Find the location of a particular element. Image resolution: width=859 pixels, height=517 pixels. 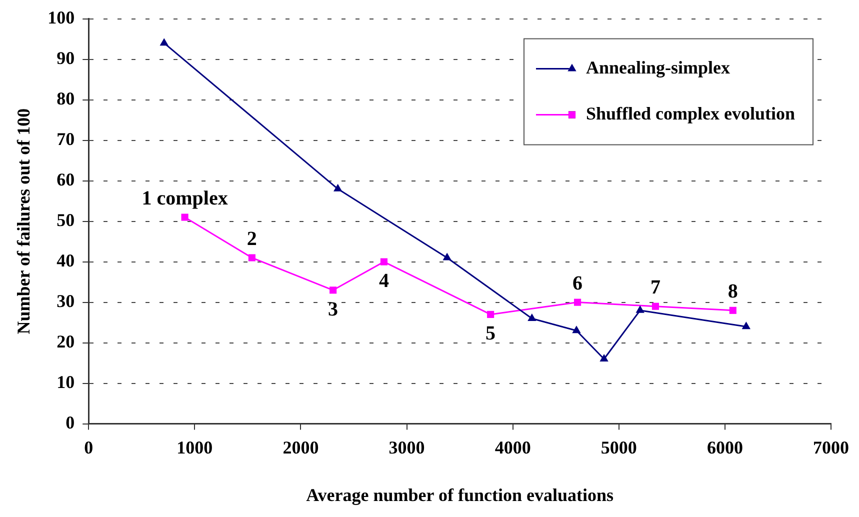

x-axis-title: Average number of function evaluations is located at coordinates (460, 494).